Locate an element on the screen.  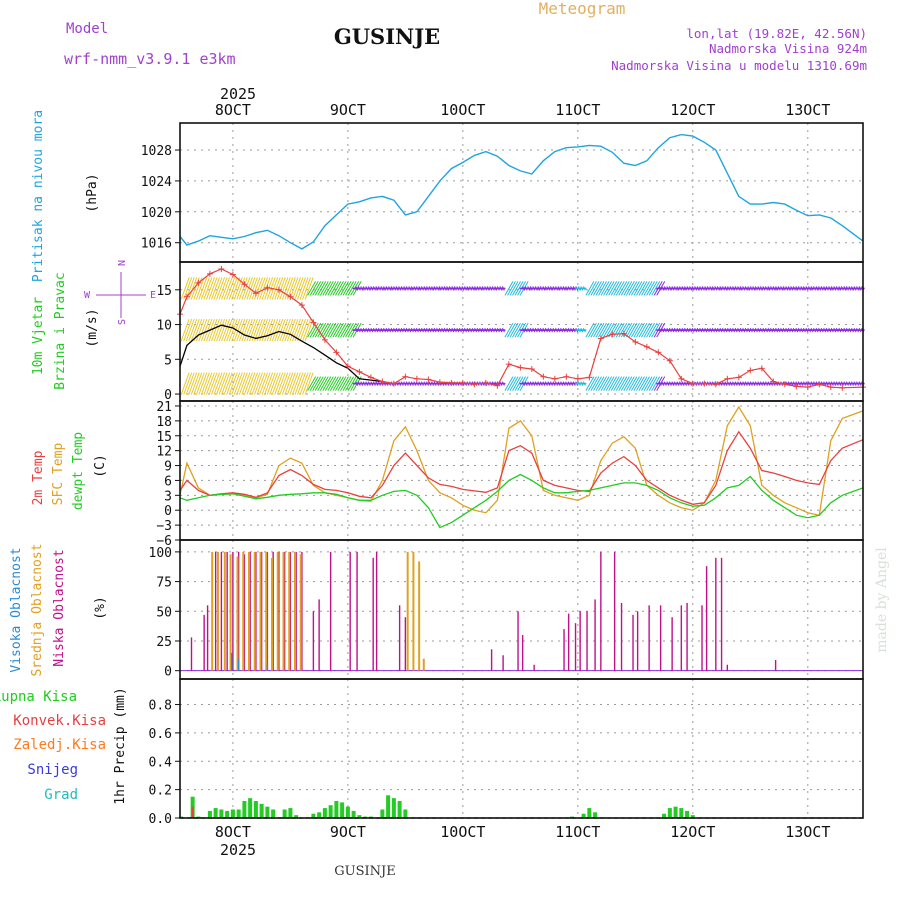
y-tick-label: 10 is located at coordinates (164, 326).